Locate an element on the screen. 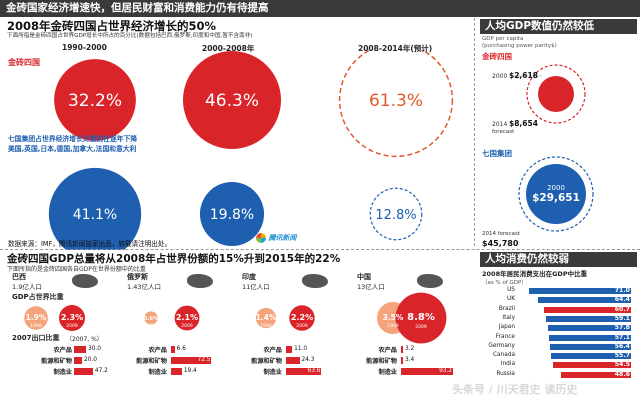 This screenshot has height=400, width=640. country-population: 13亿人口 is located at coordinates (371, 287).